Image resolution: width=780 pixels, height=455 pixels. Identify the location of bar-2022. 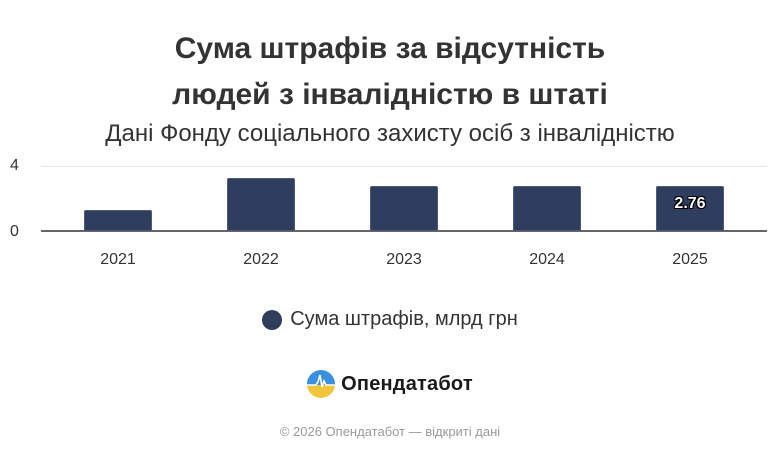
(261, 204).